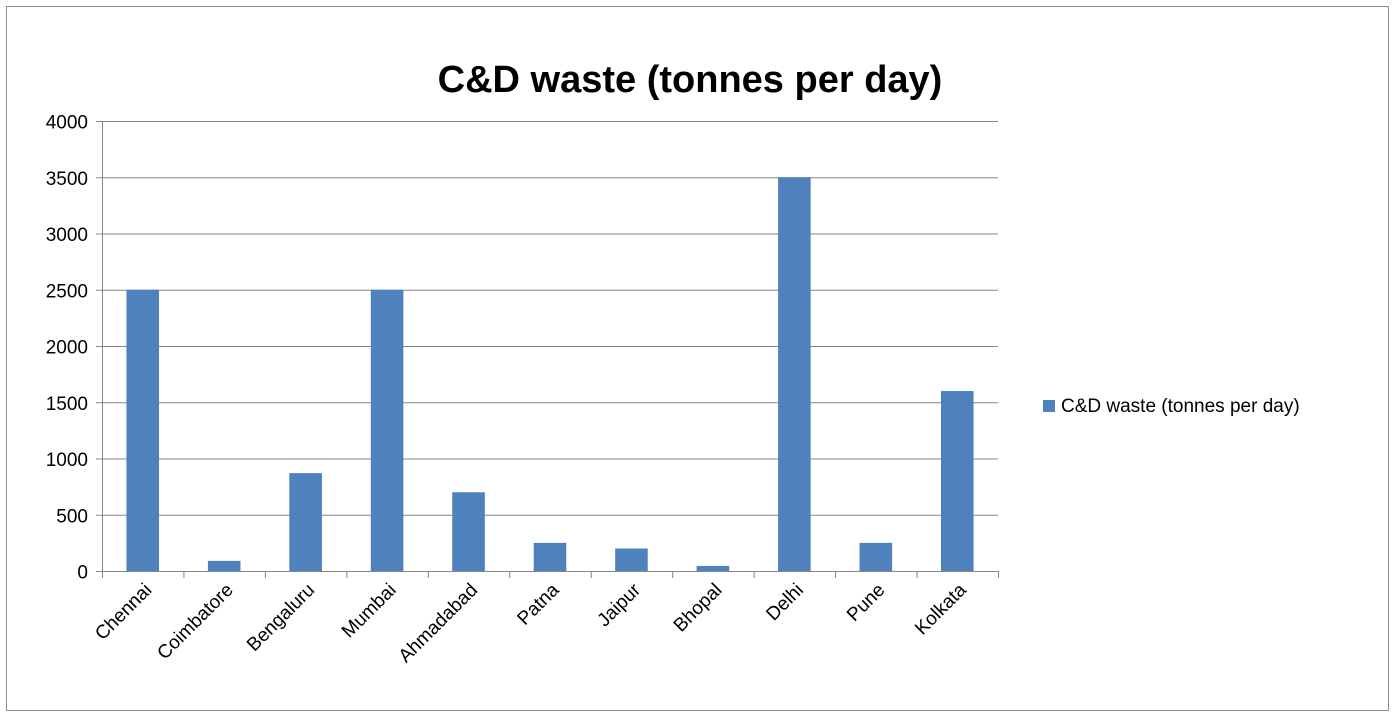  Describe the element at coordinates (67, 404) in the screenshot. I see `y-tick-label: 1500` at that location.